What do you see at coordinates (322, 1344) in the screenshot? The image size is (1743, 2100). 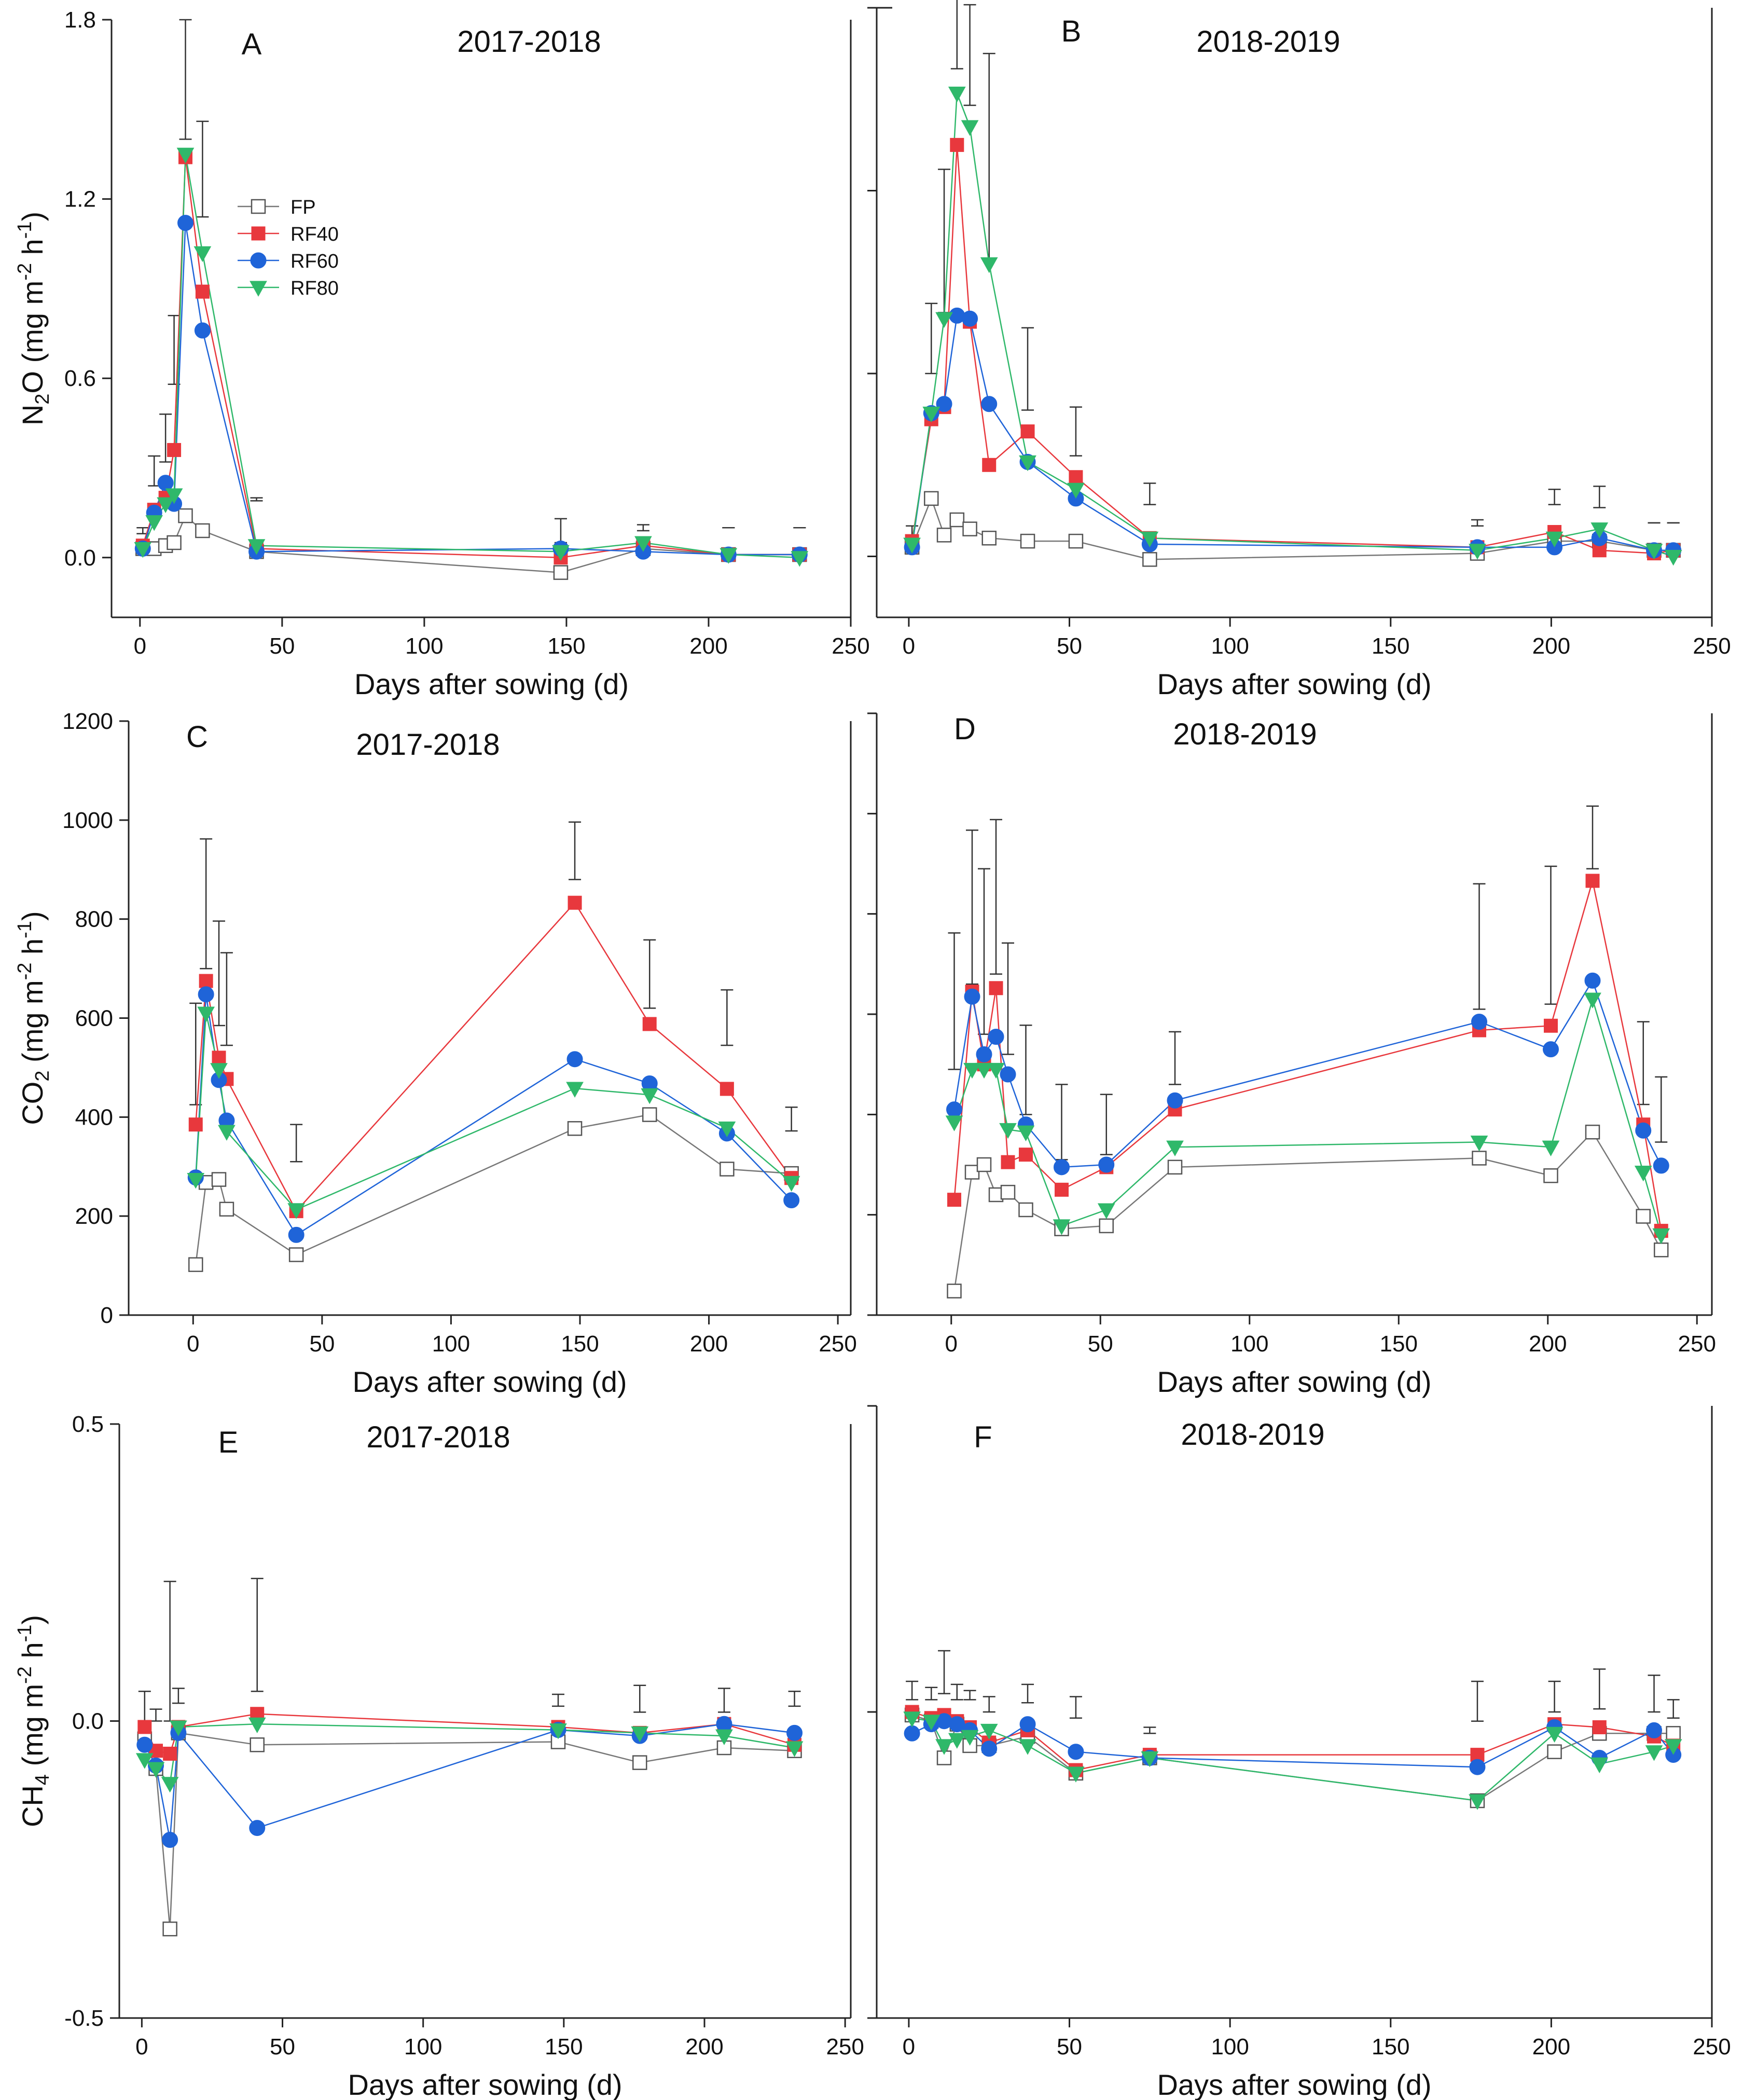 I see `x-tick-label: 50` at bounding box center [322, 1344].